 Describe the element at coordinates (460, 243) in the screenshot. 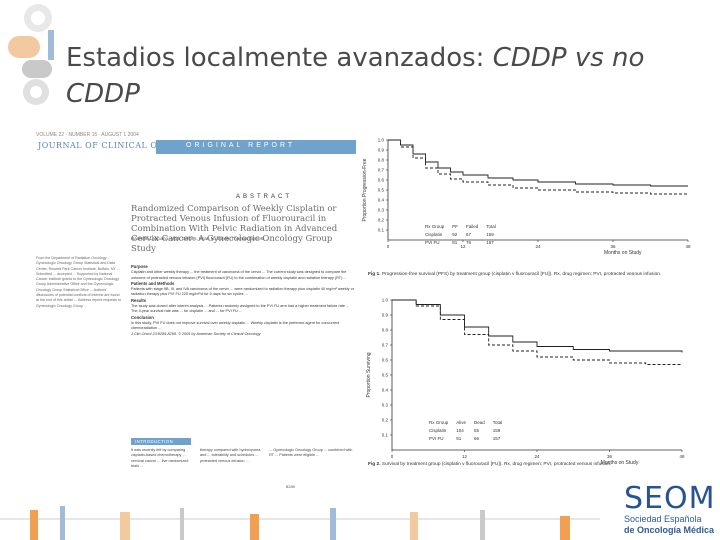

I see `legend-row: PVI FU 81 76 157` at that location.